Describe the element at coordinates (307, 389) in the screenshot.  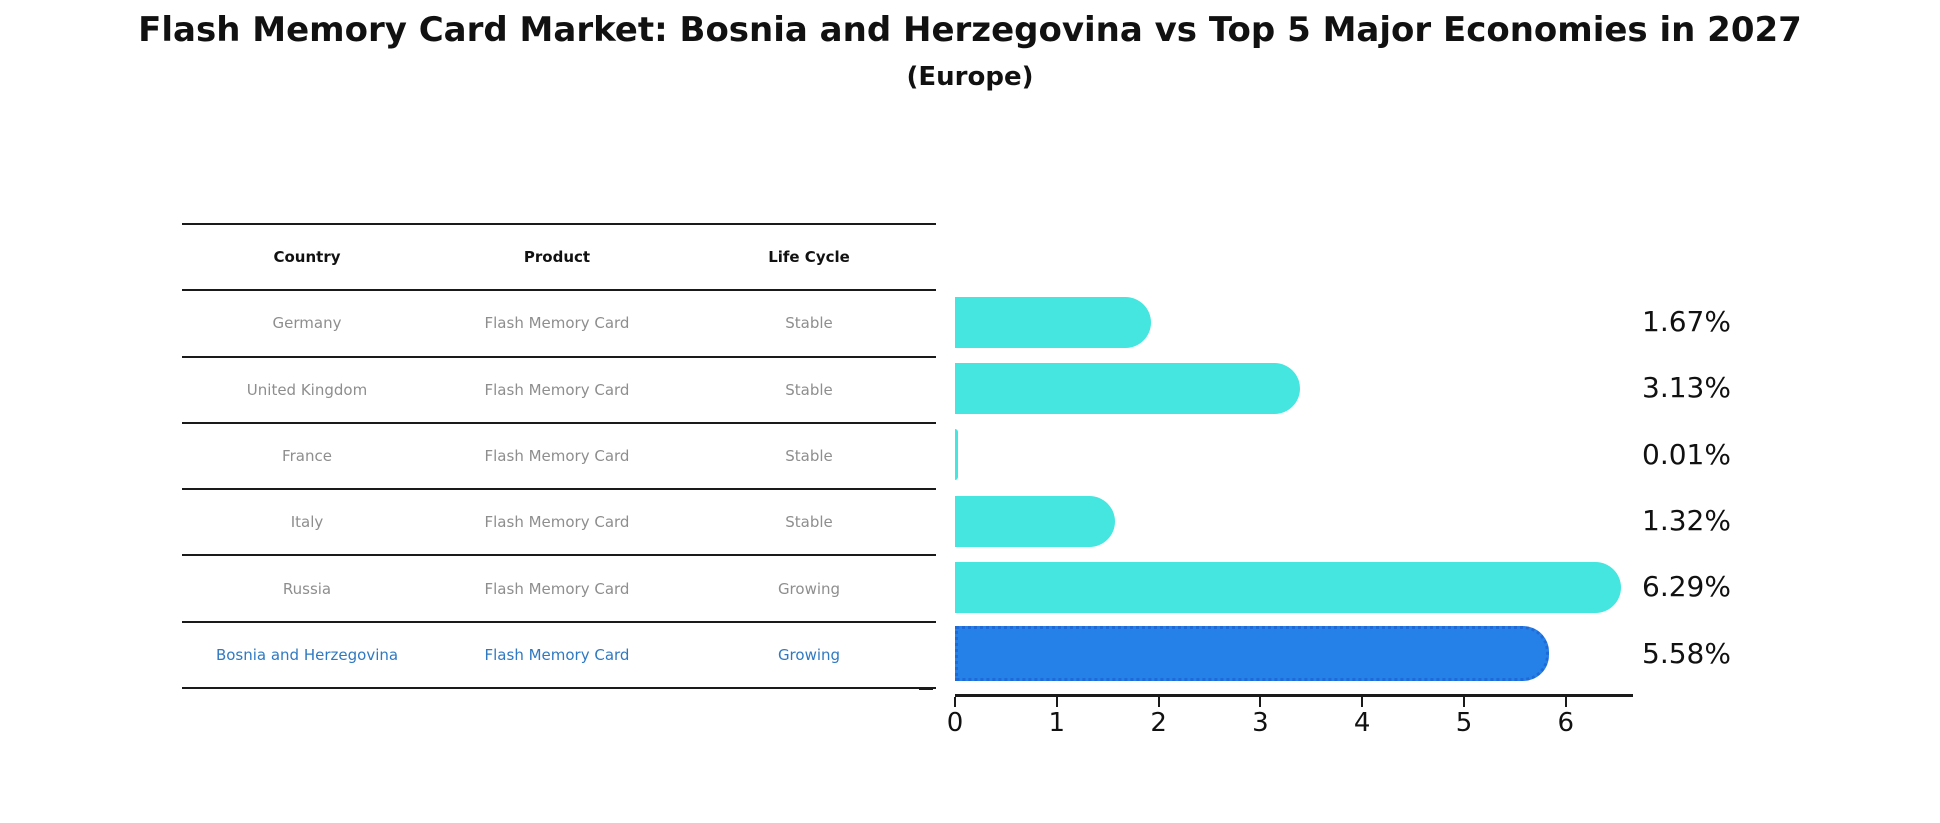
I see `cell-country: United Kingdom` at that location.